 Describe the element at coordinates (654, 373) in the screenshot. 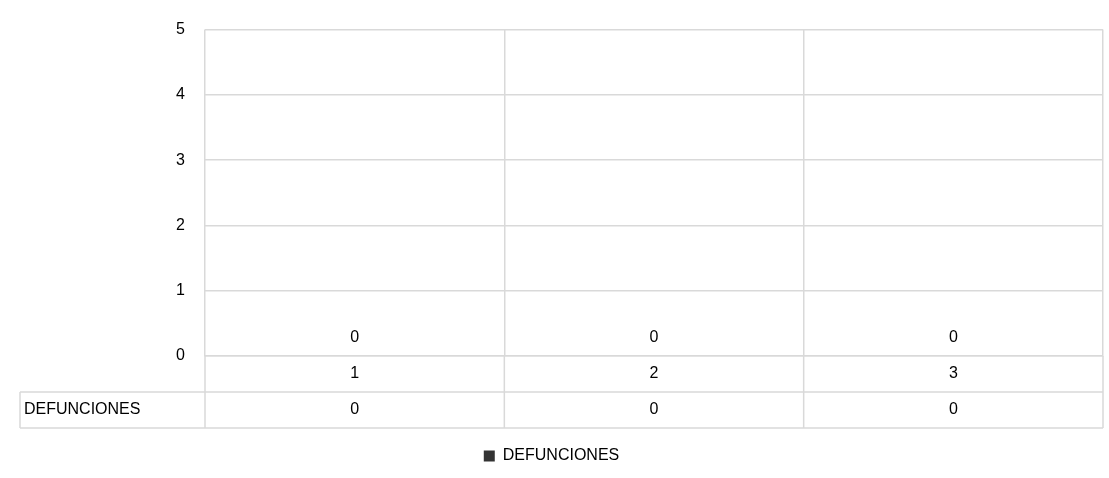

I see `x-tick-label: 2` at that location.